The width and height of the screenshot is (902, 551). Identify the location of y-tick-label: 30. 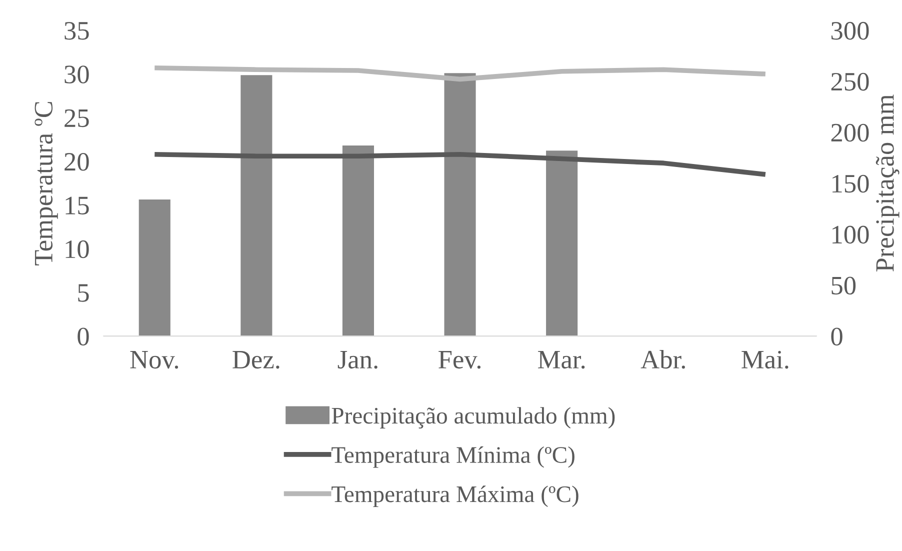
(76, 75).